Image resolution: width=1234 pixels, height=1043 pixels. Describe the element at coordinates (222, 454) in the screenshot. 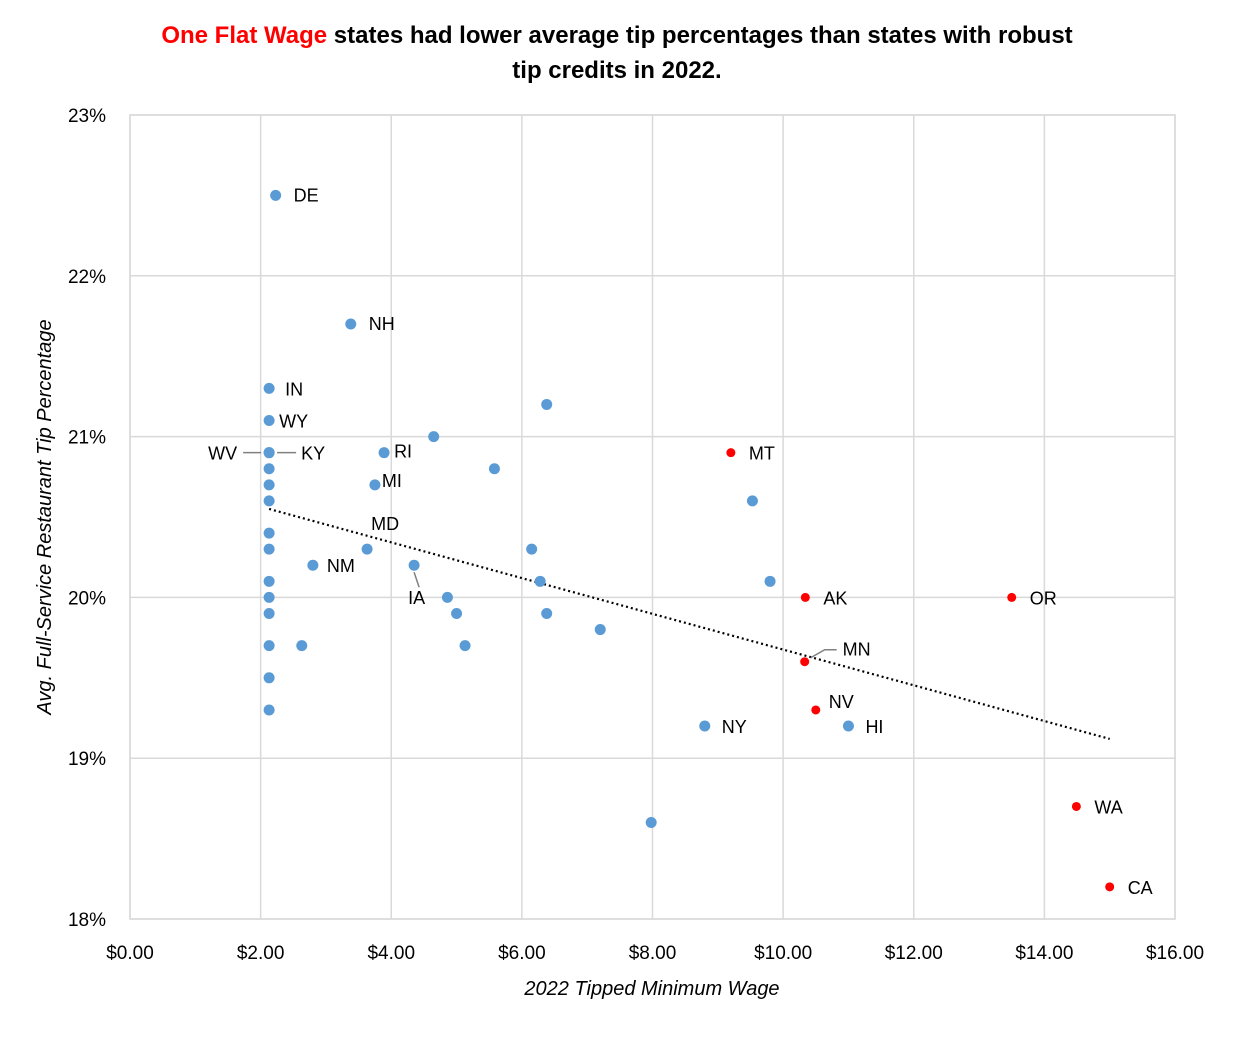

I see `point-label-wv: WV` at that location.